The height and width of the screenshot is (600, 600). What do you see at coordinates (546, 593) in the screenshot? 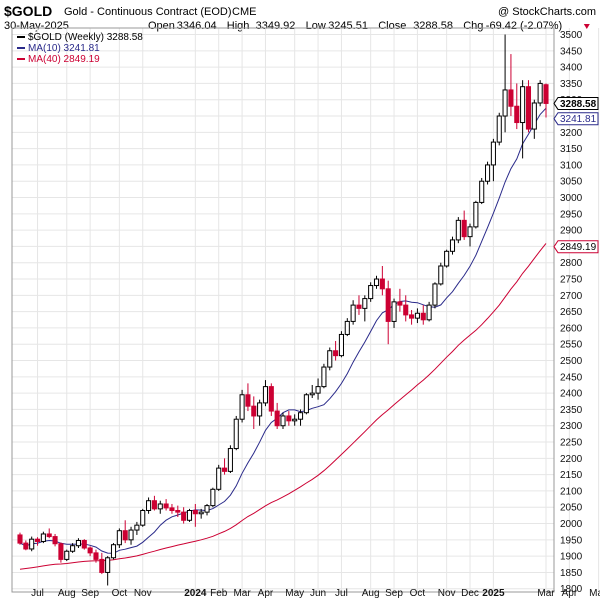
I see `x-tick-label: Mar` at bounding box center [546, 593].